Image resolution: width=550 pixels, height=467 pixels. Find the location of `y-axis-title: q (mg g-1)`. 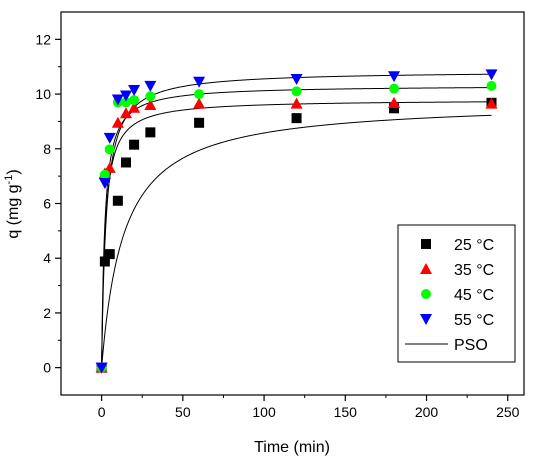

y-axis-title: q (mg g-1) is located at coordinates (12, 203).